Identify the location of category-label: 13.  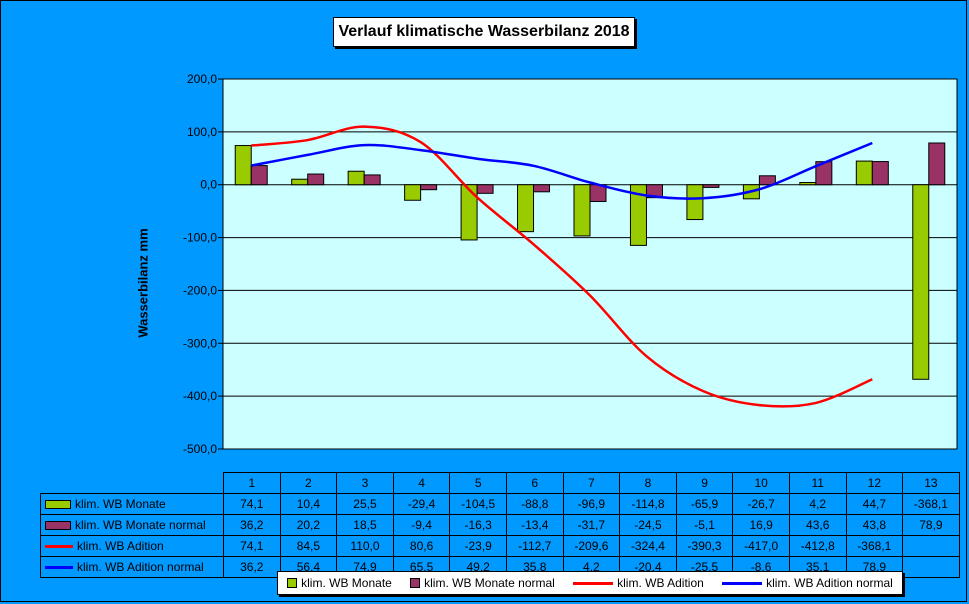
(931, 483).